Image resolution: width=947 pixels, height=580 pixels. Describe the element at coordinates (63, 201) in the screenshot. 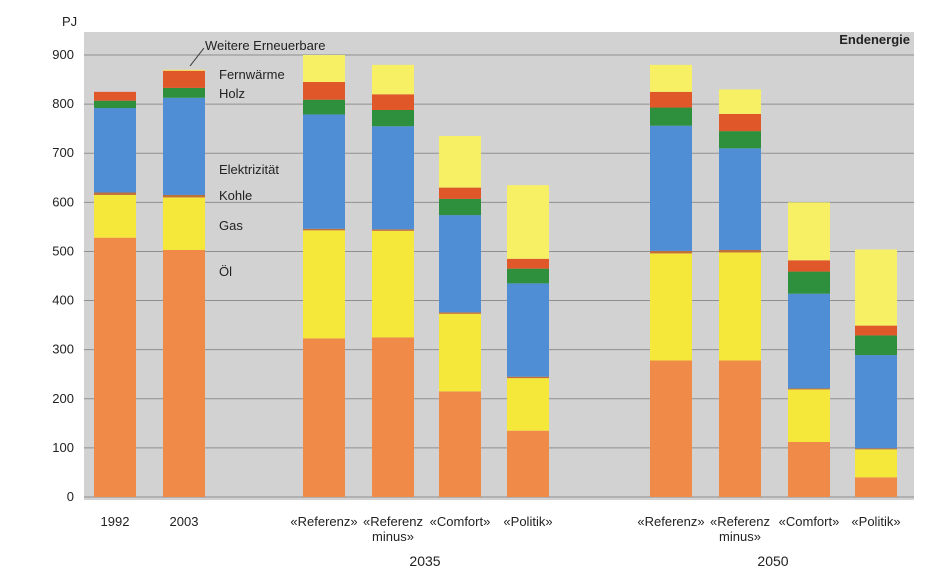

I see `y-tick-label: 600` at that location.